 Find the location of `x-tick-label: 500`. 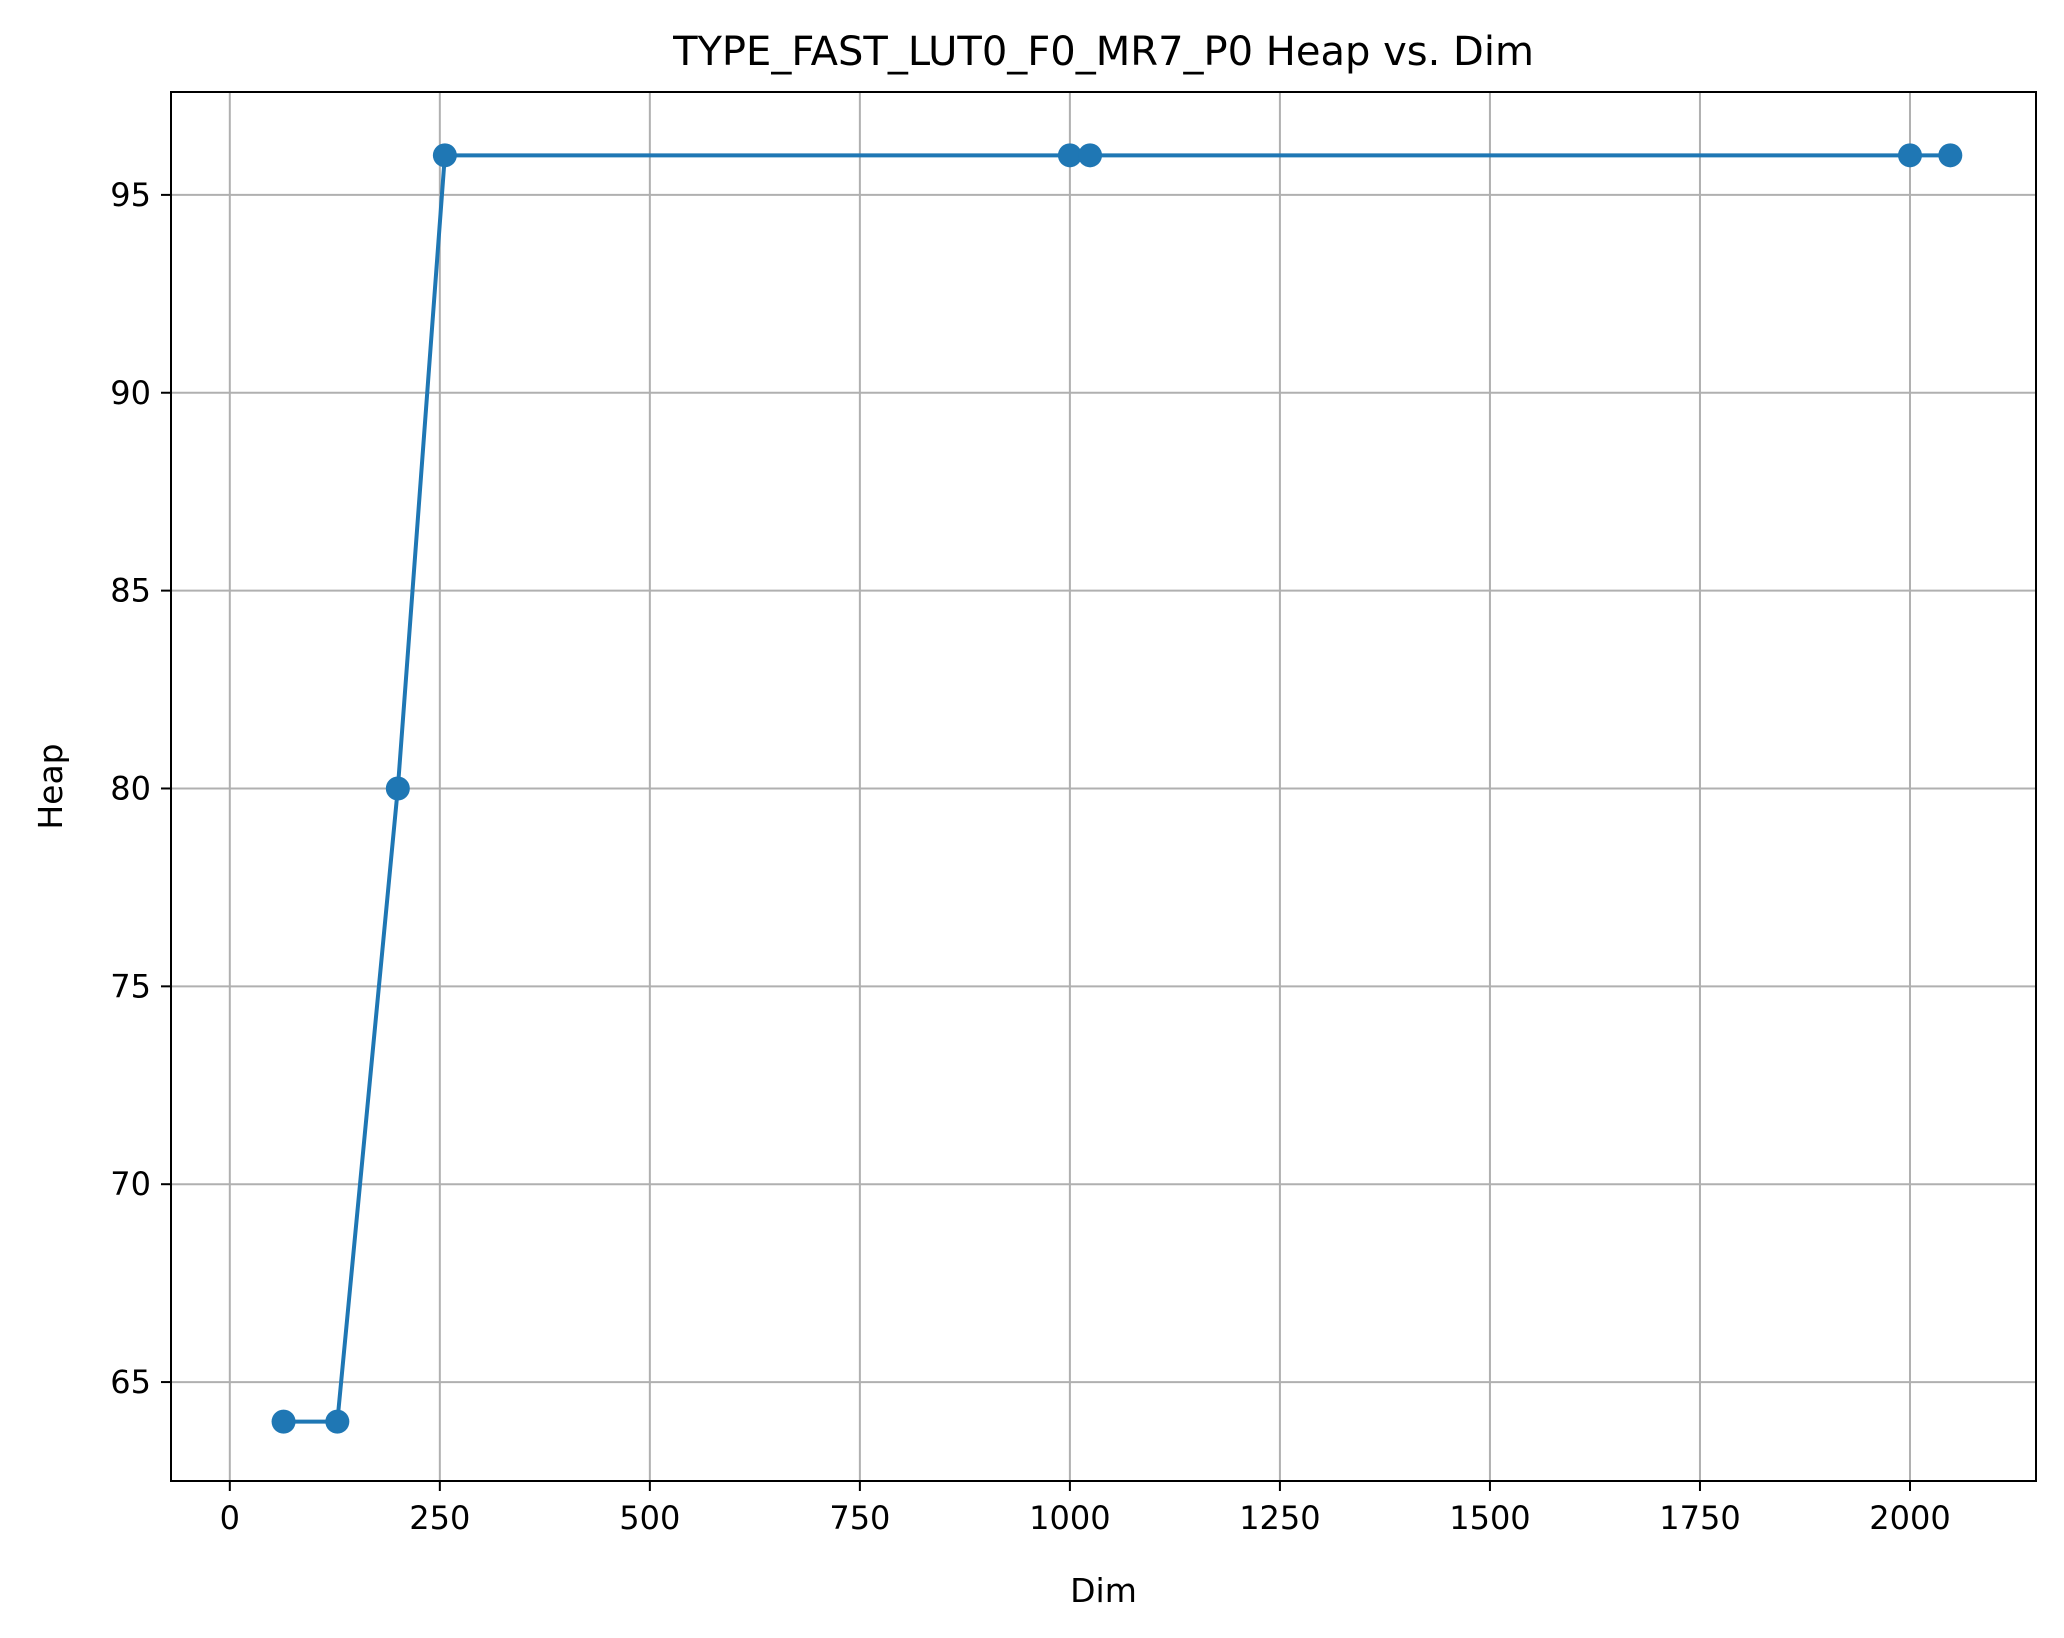

x-tick-label: 500 is located at coordinates (649, 1518).